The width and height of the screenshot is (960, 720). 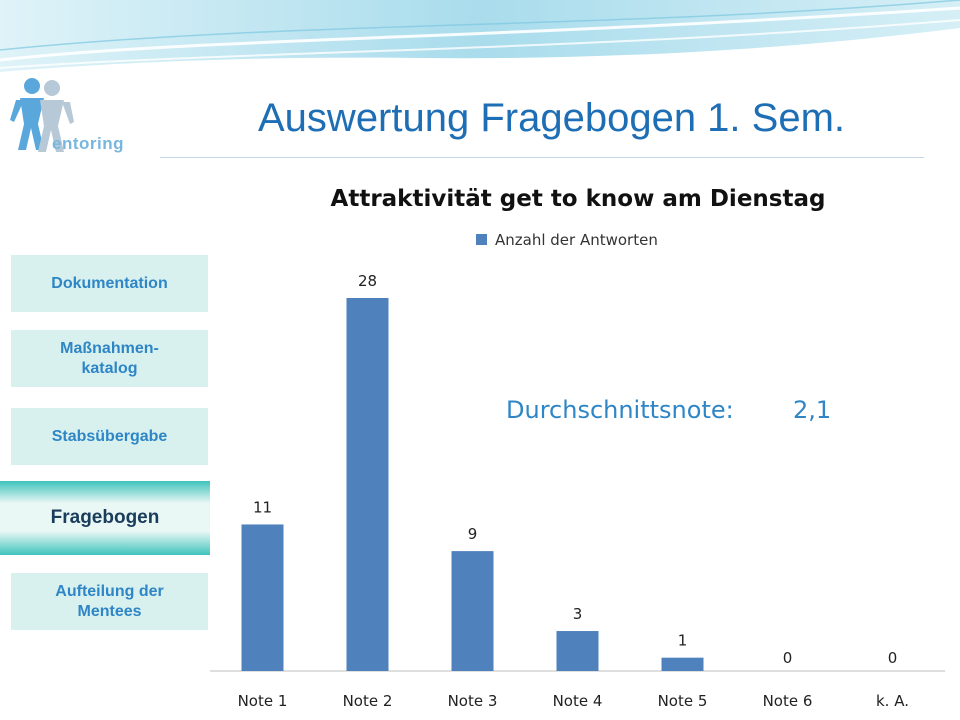 I want to click on data-label: 9, so click(x=473, y=534).